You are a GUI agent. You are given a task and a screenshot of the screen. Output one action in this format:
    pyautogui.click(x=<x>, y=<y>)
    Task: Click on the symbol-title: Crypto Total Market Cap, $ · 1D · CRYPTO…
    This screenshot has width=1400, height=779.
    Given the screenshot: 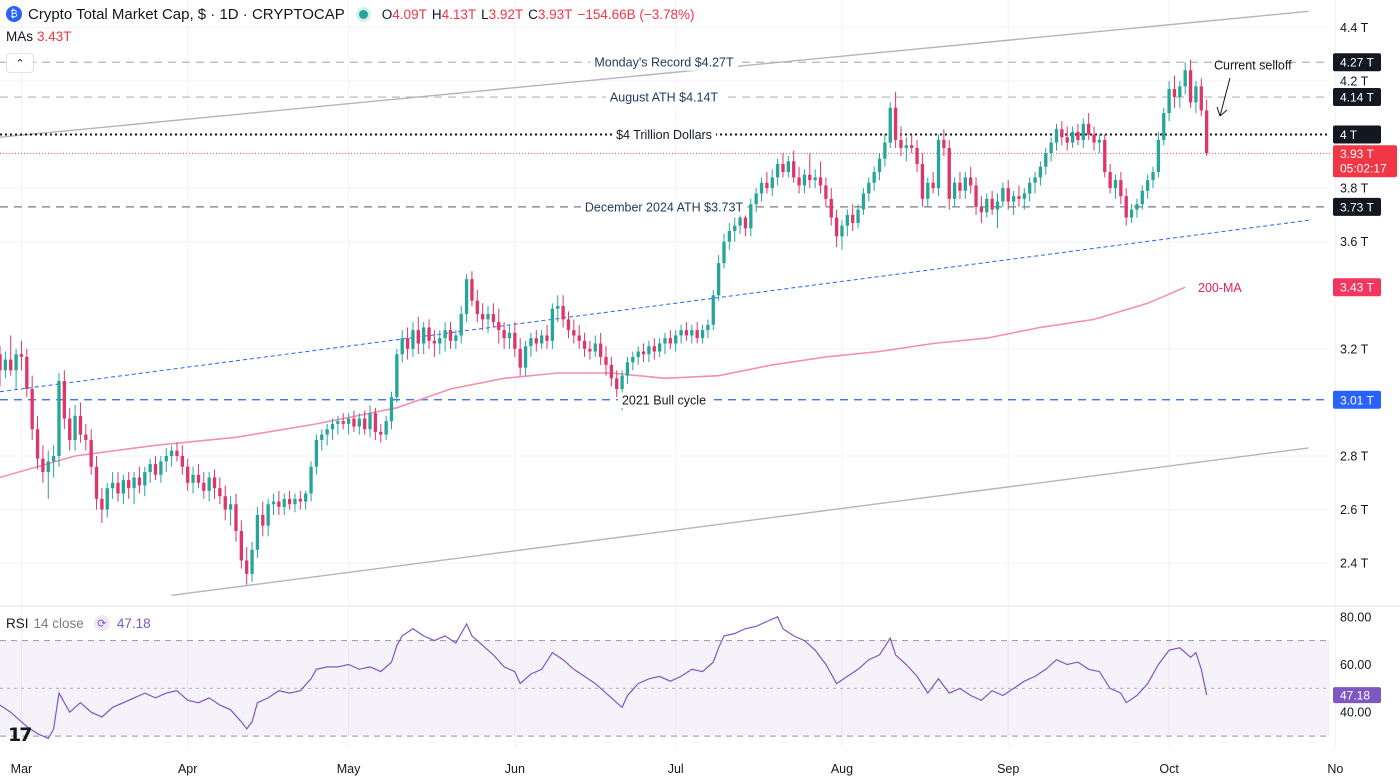 What is the action you would take?
    pyautogui.click(x=186, y=14)
    